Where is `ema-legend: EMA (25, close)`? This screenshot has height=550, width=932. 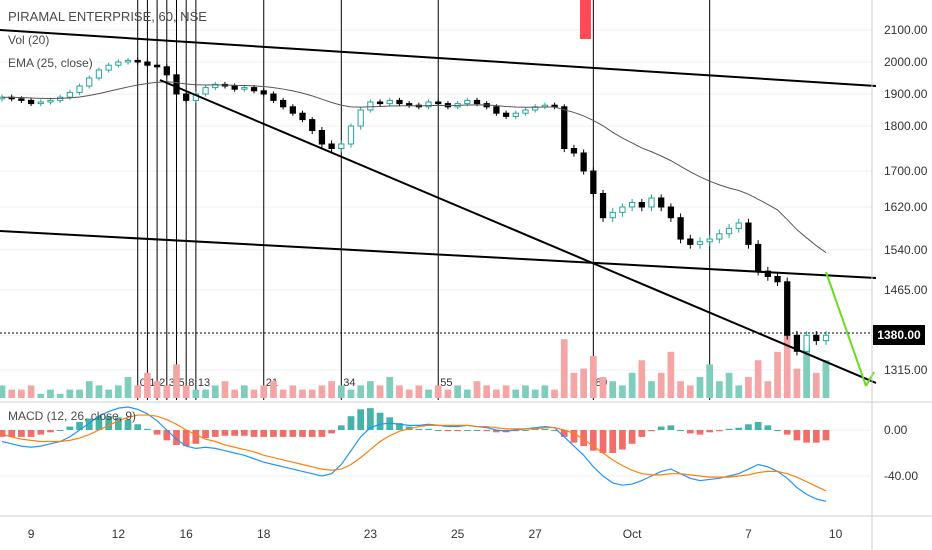 ema-legend: EMA (25, close) is located at coordinates (50, 63).